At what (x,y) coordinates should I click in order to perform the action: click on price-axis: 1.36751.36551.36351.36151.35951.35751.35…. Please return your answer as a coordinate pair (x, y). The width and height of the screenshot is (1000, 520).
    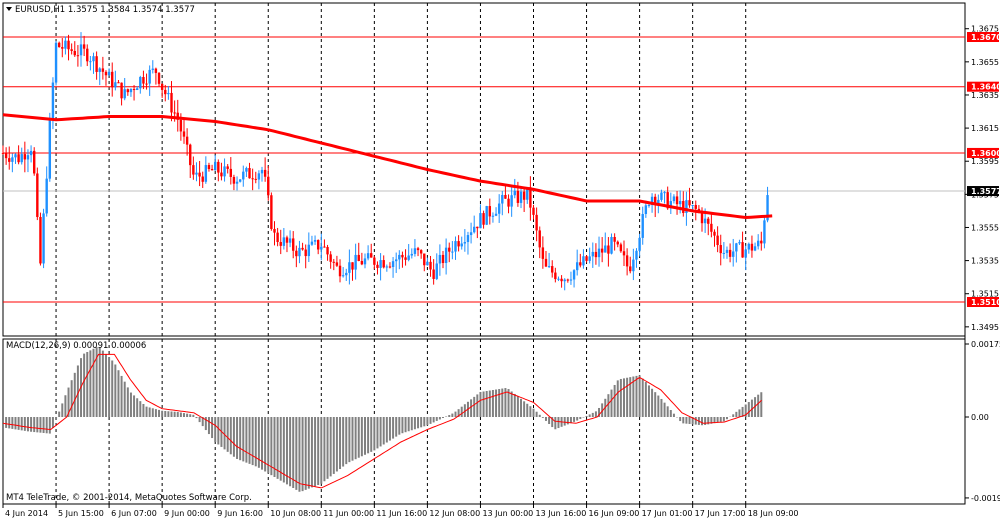
    Looking at the image, I should click on (982, 178).